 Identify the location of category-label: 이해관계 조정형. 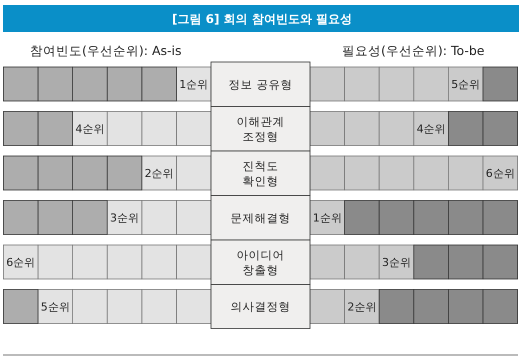
(260, 129).